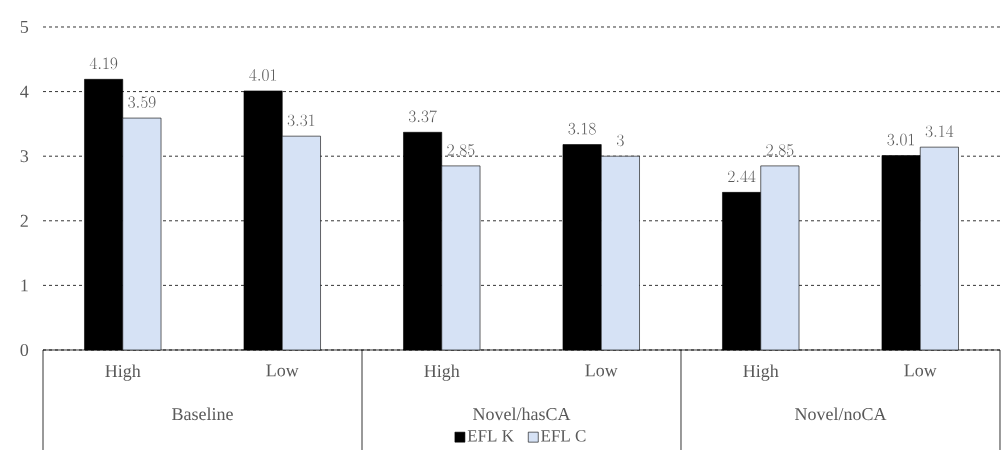  I want to click on legend-label: EFL K, so click(490, 436).